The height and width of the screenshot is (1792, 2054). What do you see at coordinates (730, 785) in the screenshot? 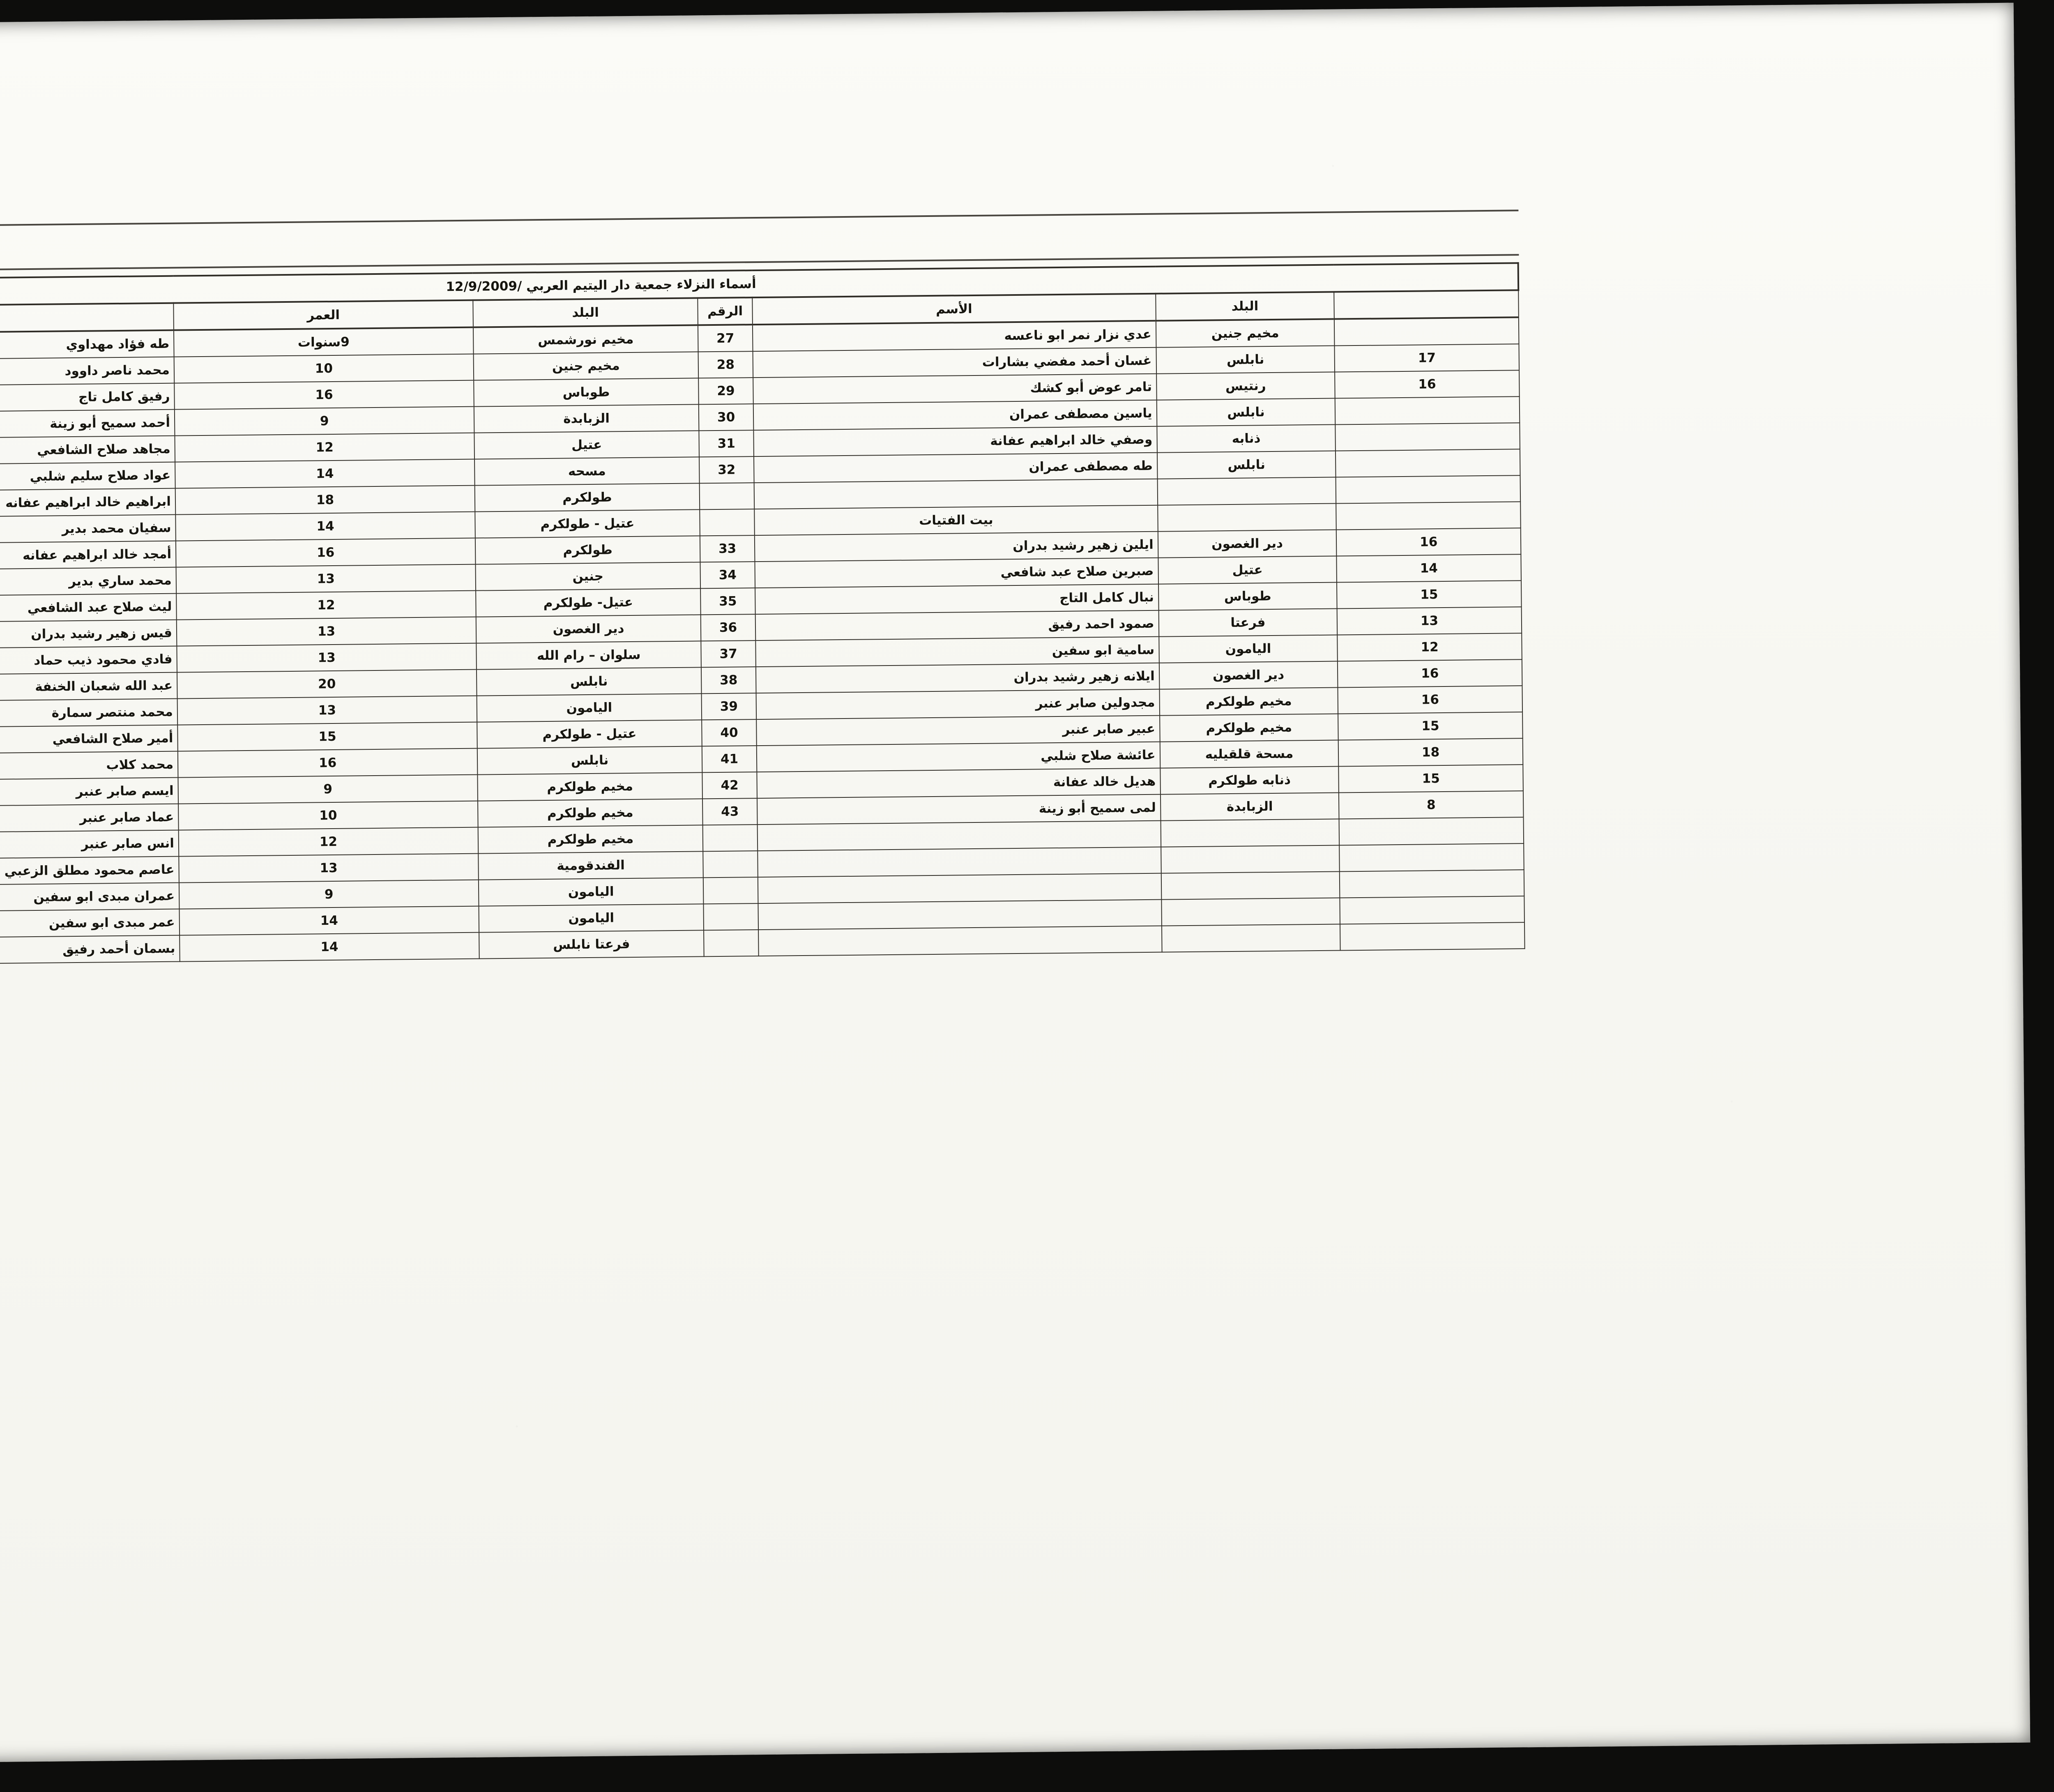
I see `cell-number-left: 42` at bounding box center [730, 785].